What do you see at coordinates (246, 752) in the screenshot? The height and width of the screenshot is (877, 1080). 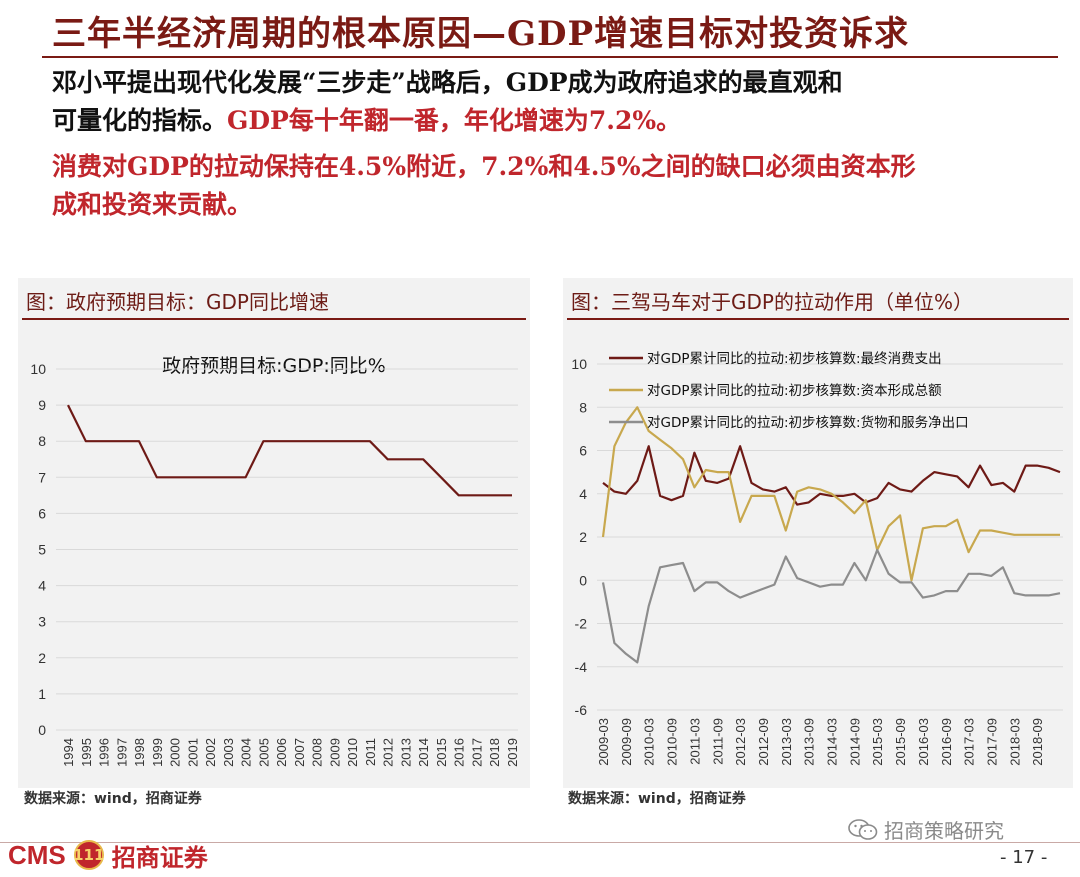 I see `x-tick-label: 2004` at bounding box center [246, 752].